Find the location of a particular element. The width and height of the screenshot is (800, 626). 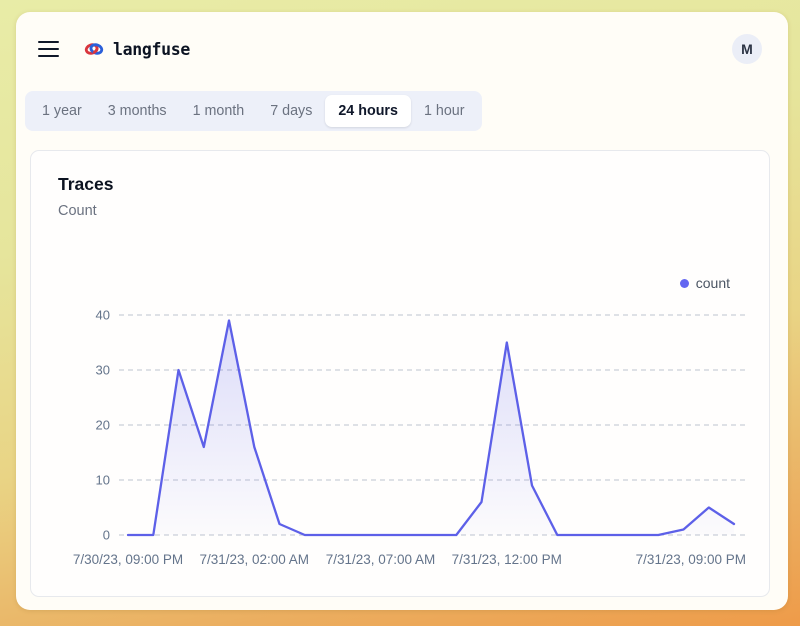

menu-icon is located at coordinates (48, 49).